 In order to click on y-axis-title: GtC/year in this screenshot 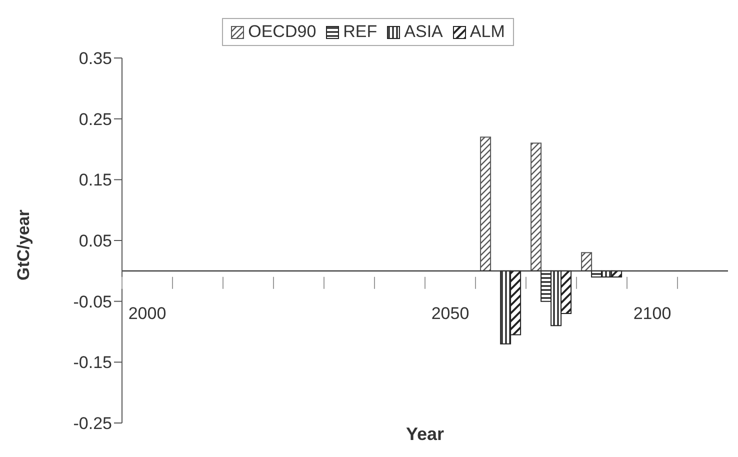, I will do `click(24, 244)`.